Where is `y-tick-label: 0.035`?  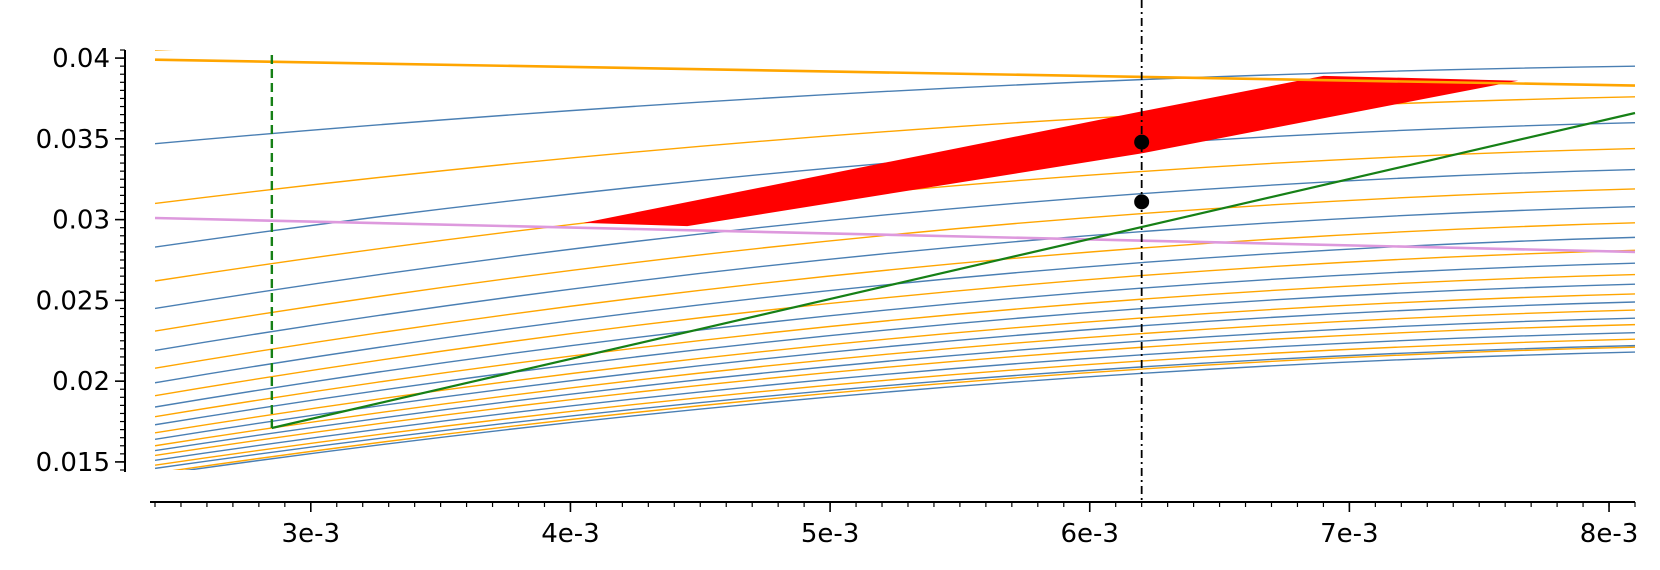
y-tick-label: 0.035 is located at coordinates (73, 140).